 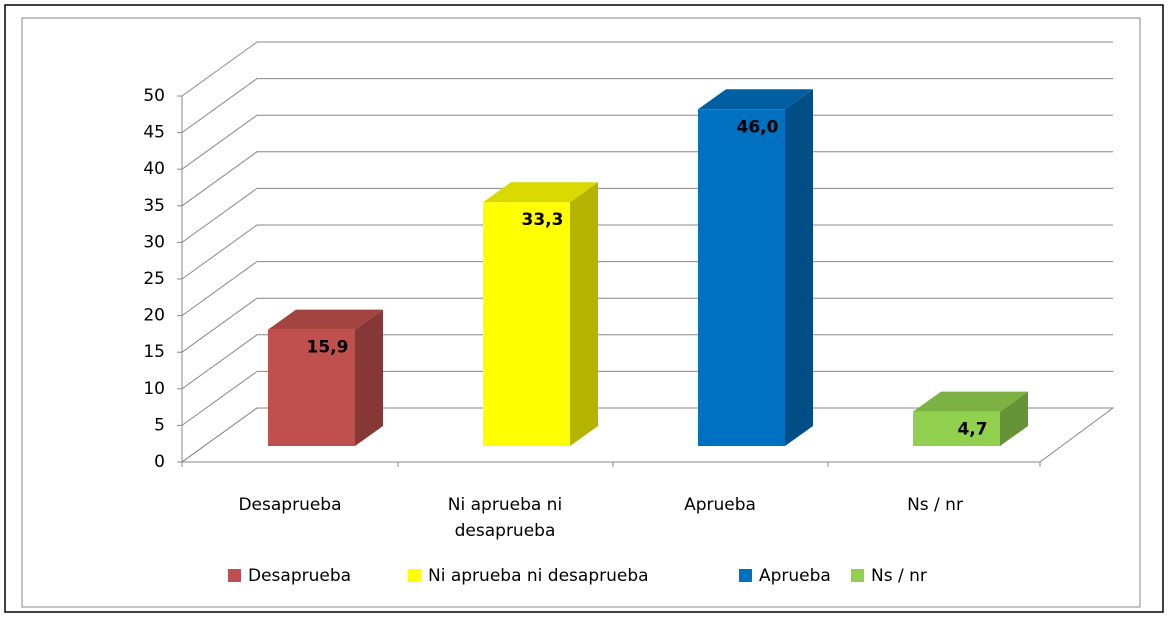 I want to click on data-label: 15,9, so click(x=328, y=348).